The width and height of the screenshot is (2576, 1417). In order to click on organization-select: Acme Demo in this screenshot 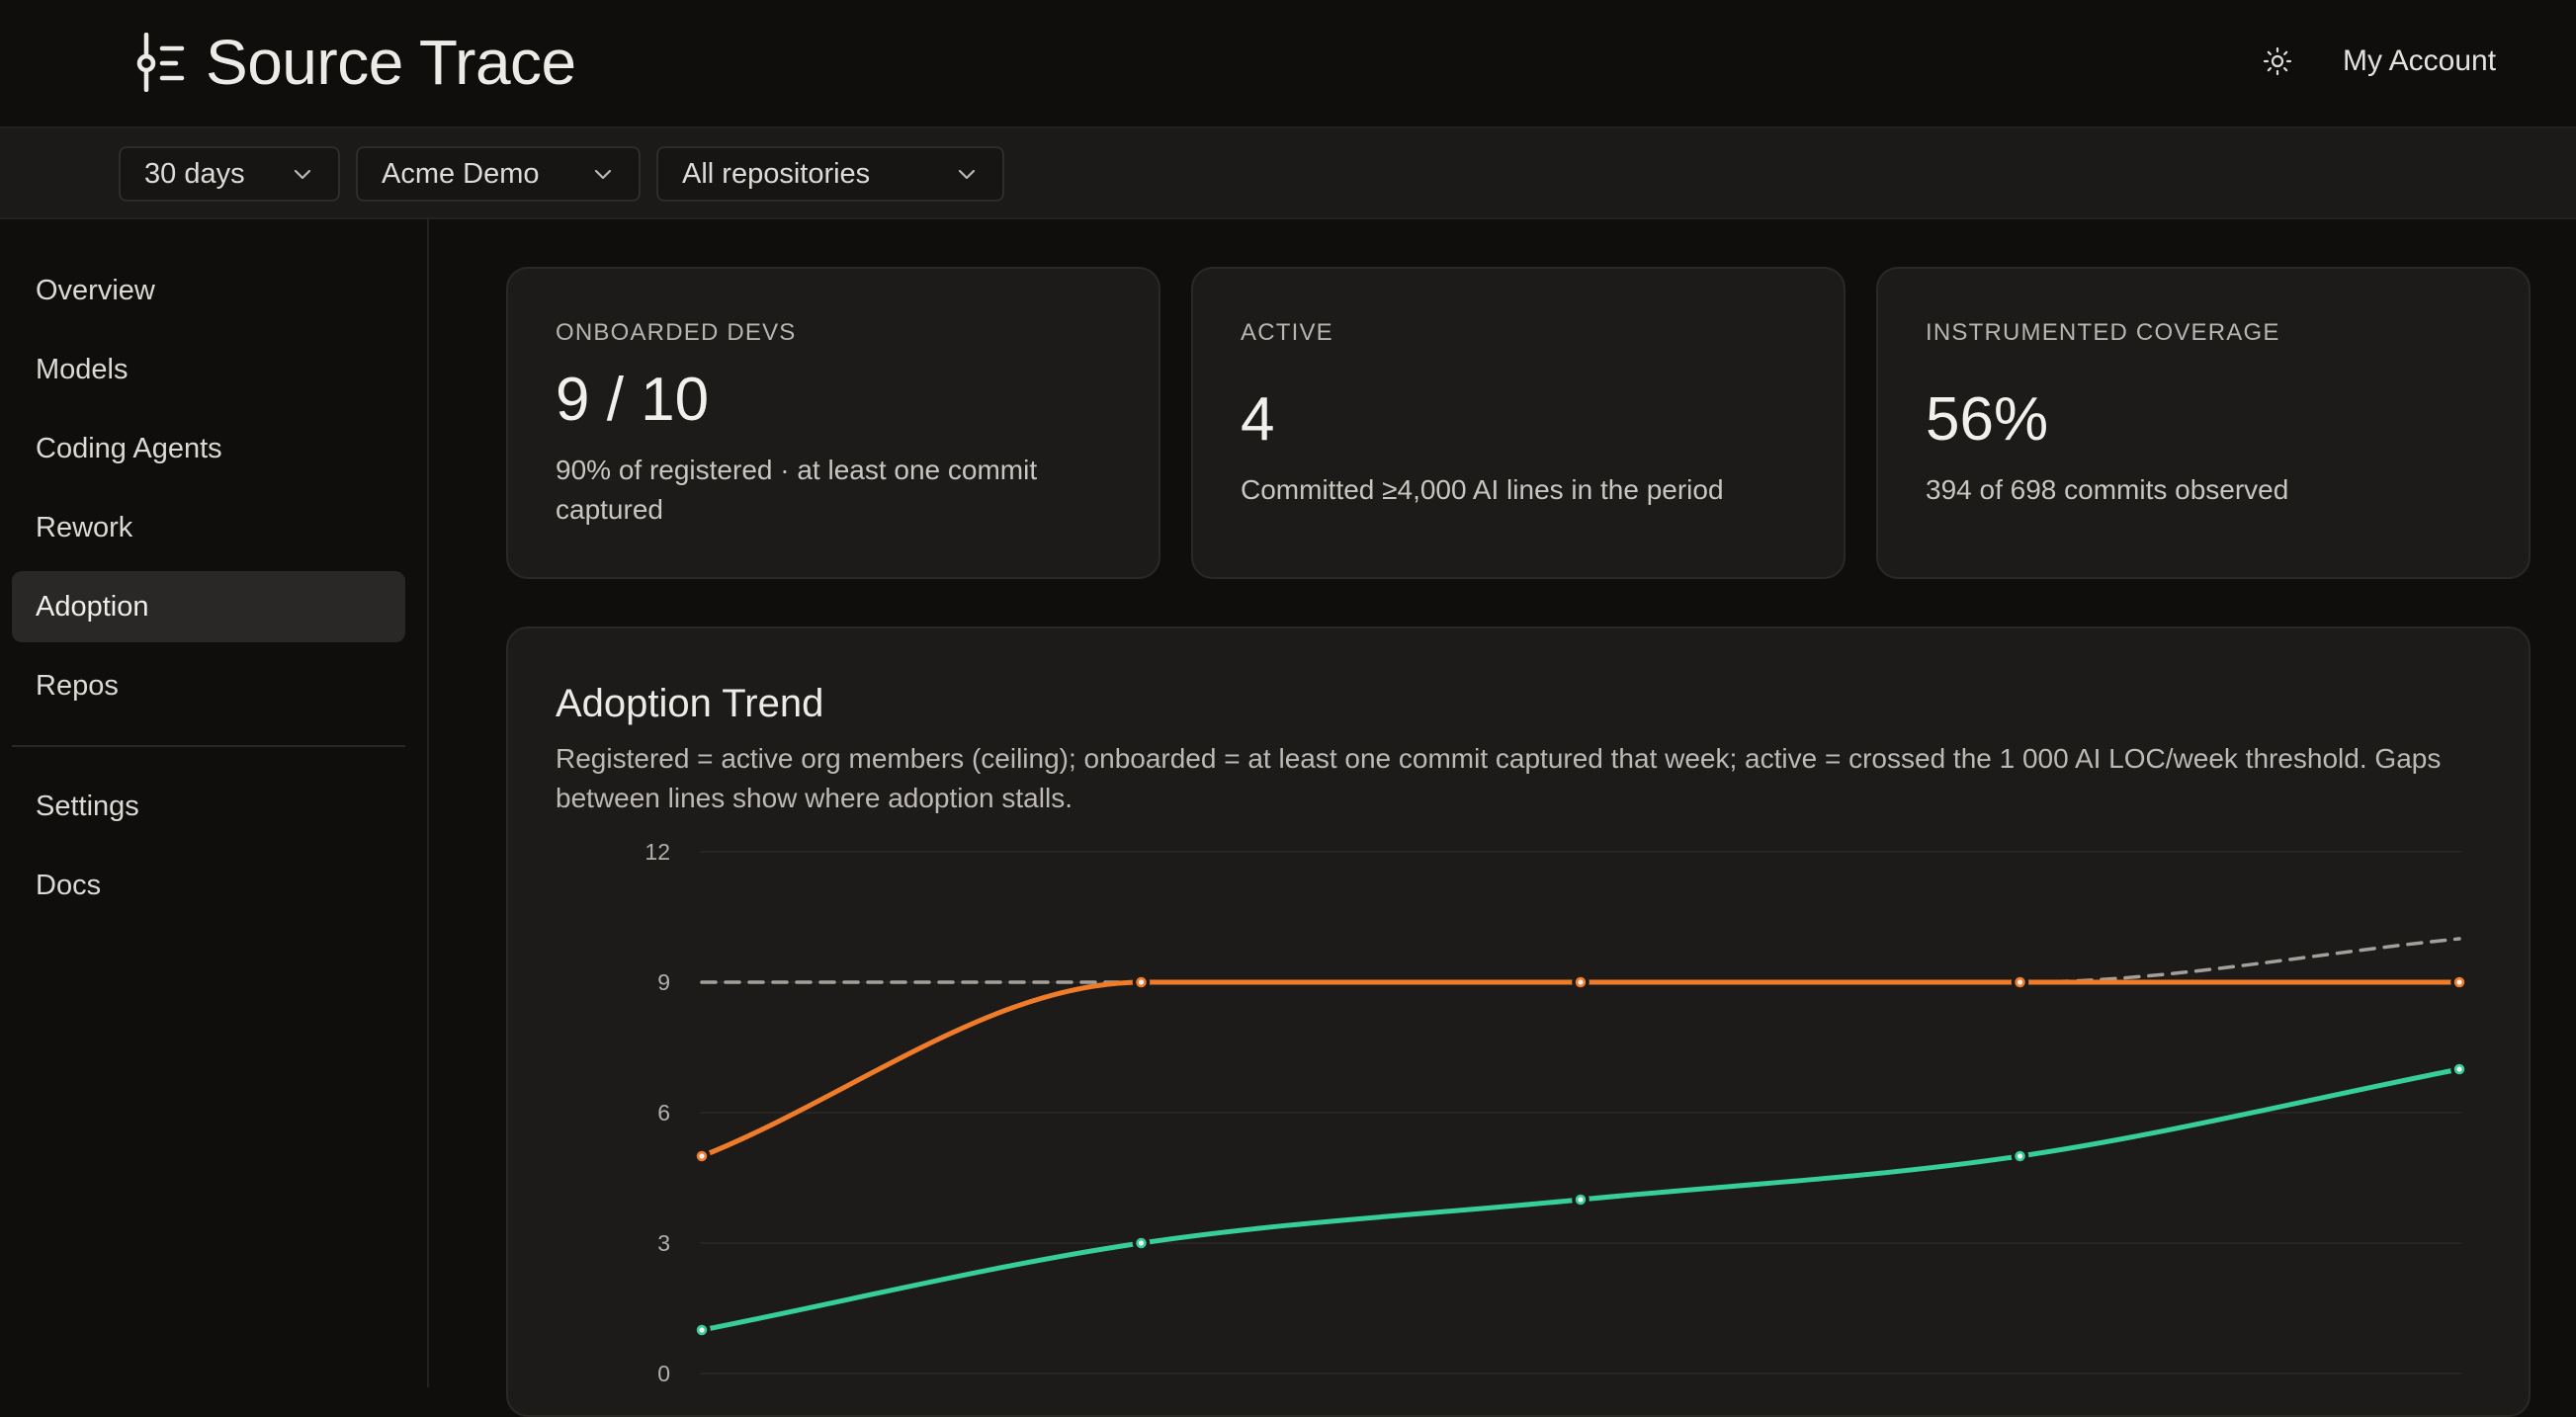, I will do `click(498, 174)`.